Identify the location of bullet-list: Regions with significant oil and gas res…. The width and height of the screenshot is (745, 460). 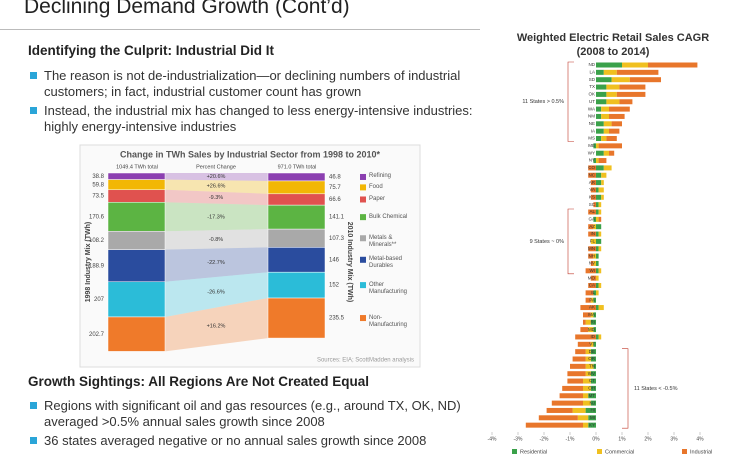
(255, 425).